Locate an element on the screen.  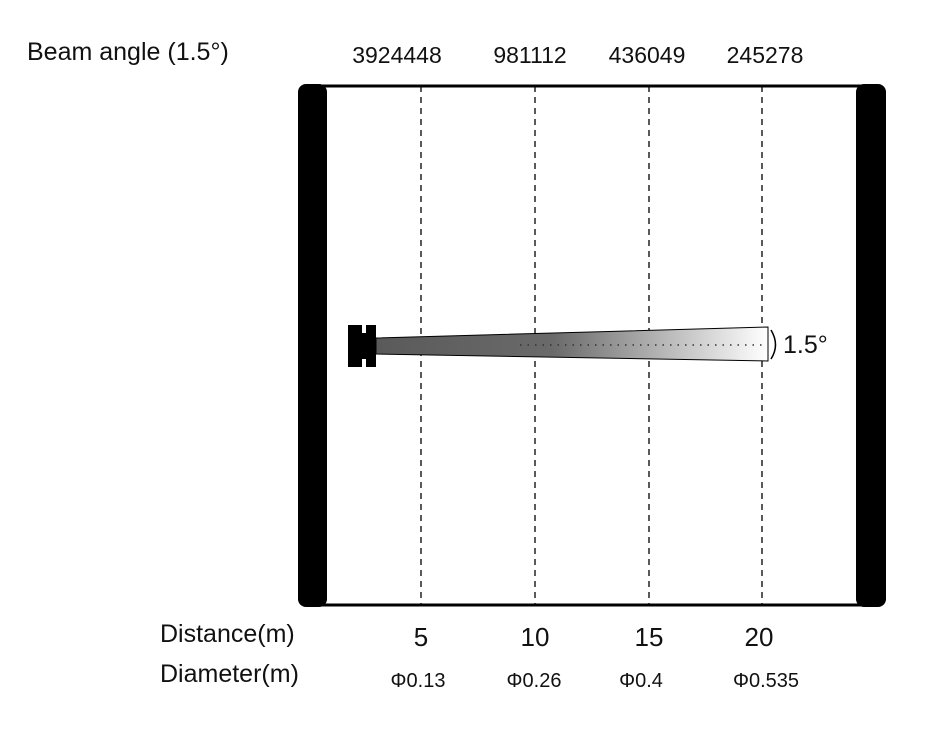
beam-angle-label: 1.5° is located at coordinates (805, 345).